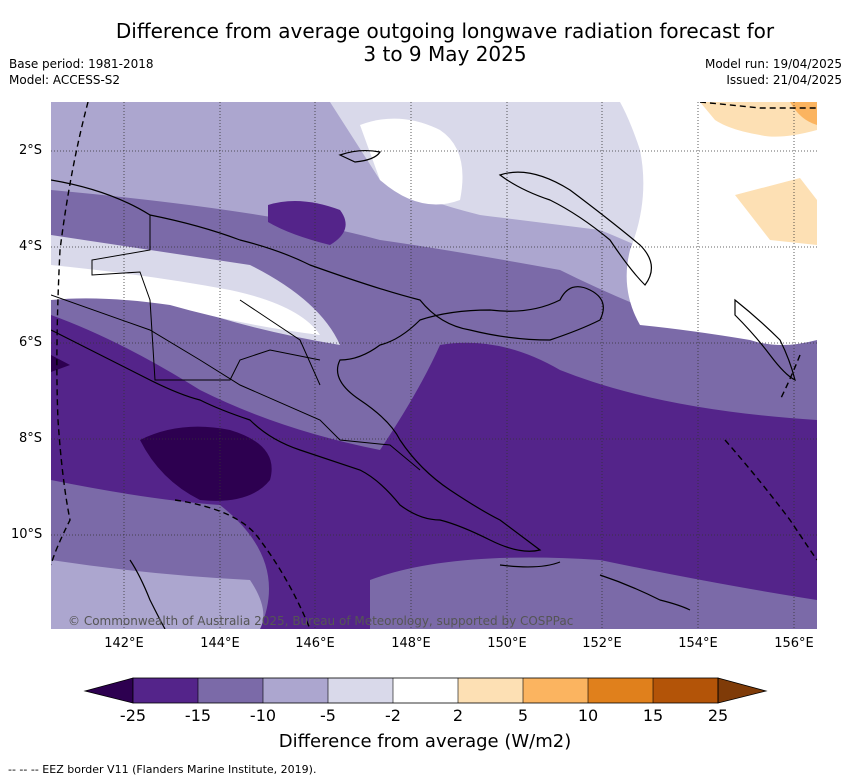 Image resolution: width=850 pixels, height=781 pixels. Describe the element at coordinates (81, 72) in the screenshot. I see `meta-left: Base period: 1981-2018 Model: ACCESS-S2` at that location.